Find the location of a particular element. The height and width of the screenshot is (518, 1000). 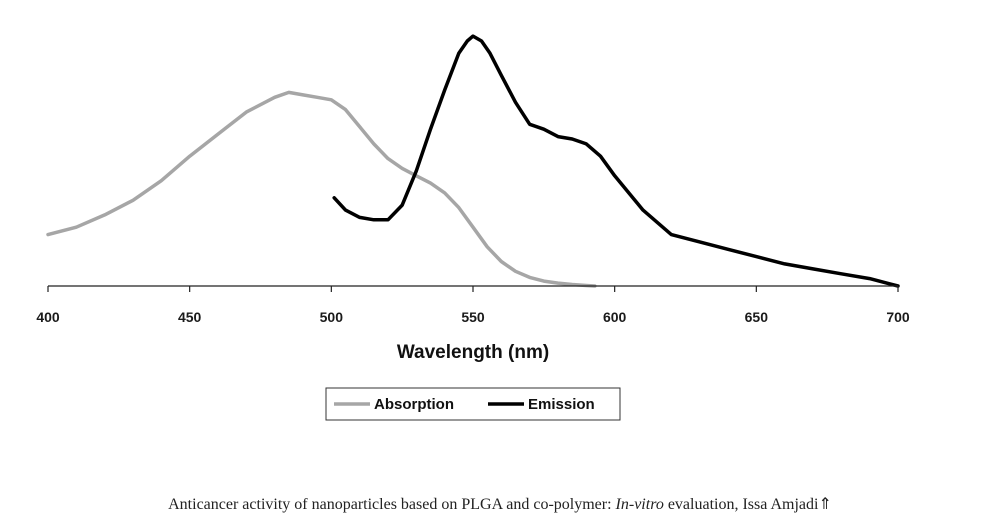

x-axis: 400 450 500 550 600 650 700 is located at coordinates (473, 305).